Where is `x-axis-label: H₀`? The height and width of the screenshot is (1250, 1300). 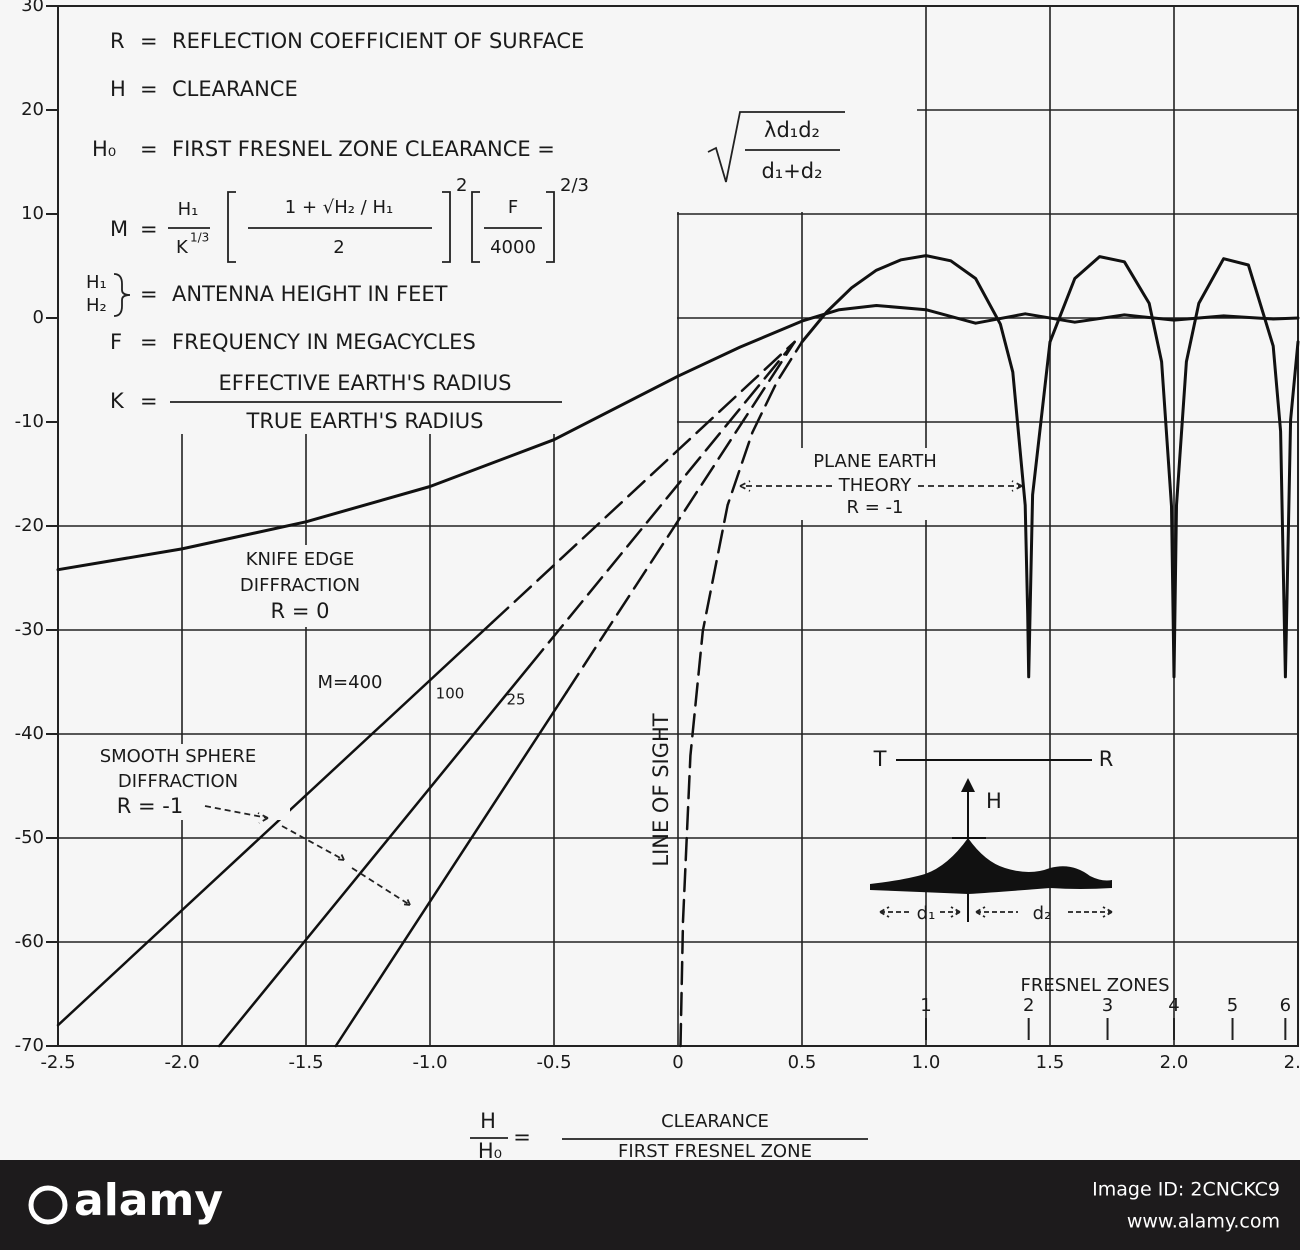
x-axis-label: H₀ is located at coordinates (490, 1151).